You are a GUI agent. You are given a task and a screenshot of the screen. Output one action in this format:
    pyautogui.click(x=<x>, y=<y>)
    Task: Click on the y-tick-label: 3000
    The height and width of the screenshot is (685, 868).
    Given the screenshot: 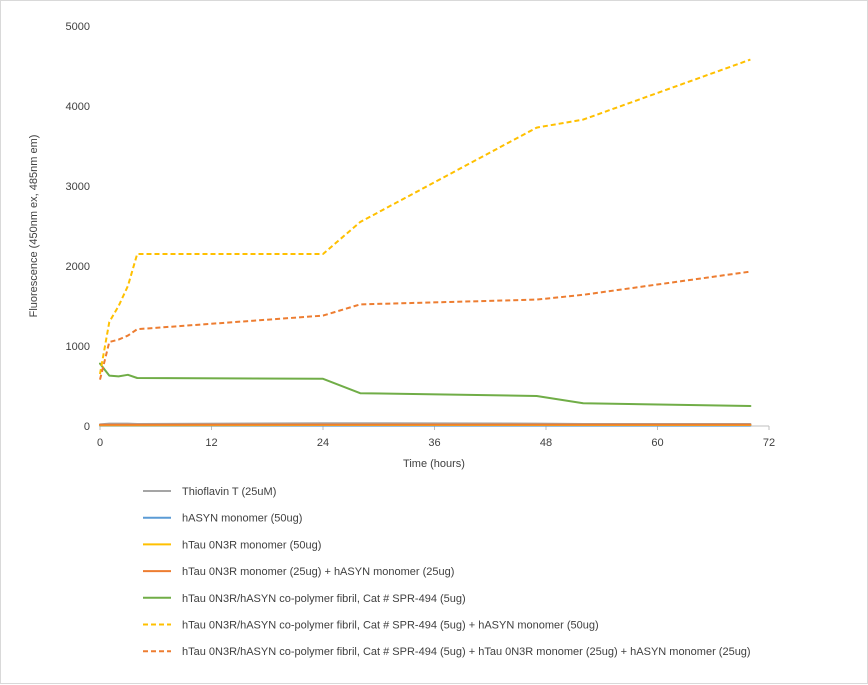 What is the action you would take?
    pyautogui.click(x=78, y=187)
    